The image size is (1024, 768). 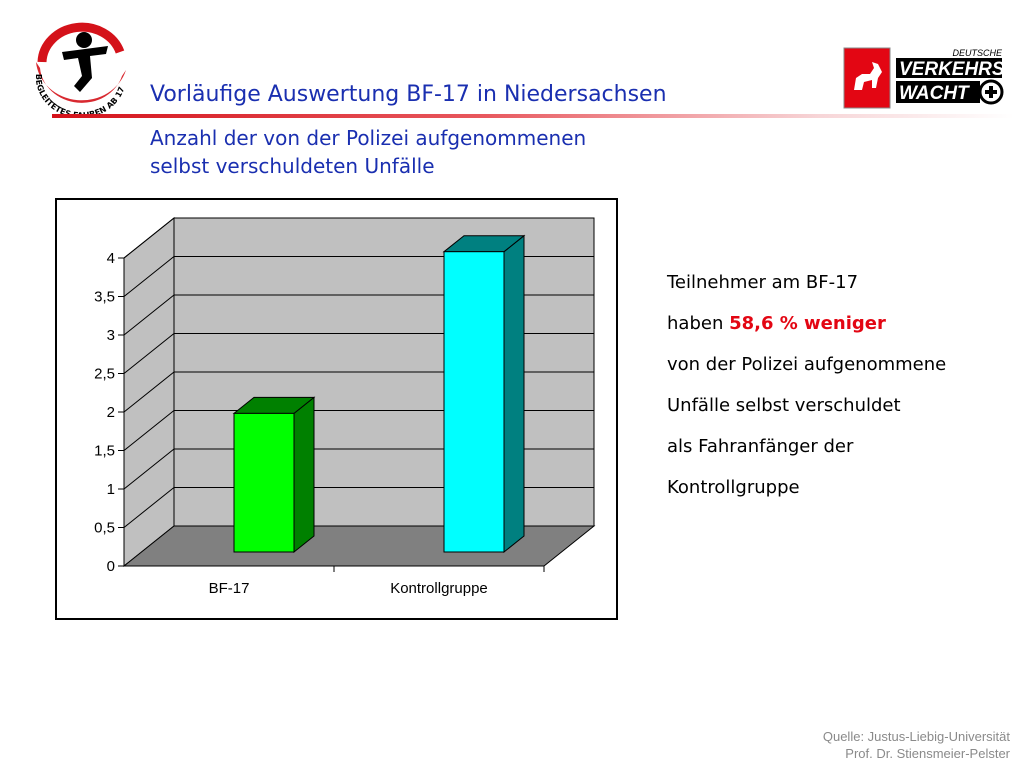 I want to click on side-text-line-4: Unfälle selbst verschuldet, so click(x=784, y=405).